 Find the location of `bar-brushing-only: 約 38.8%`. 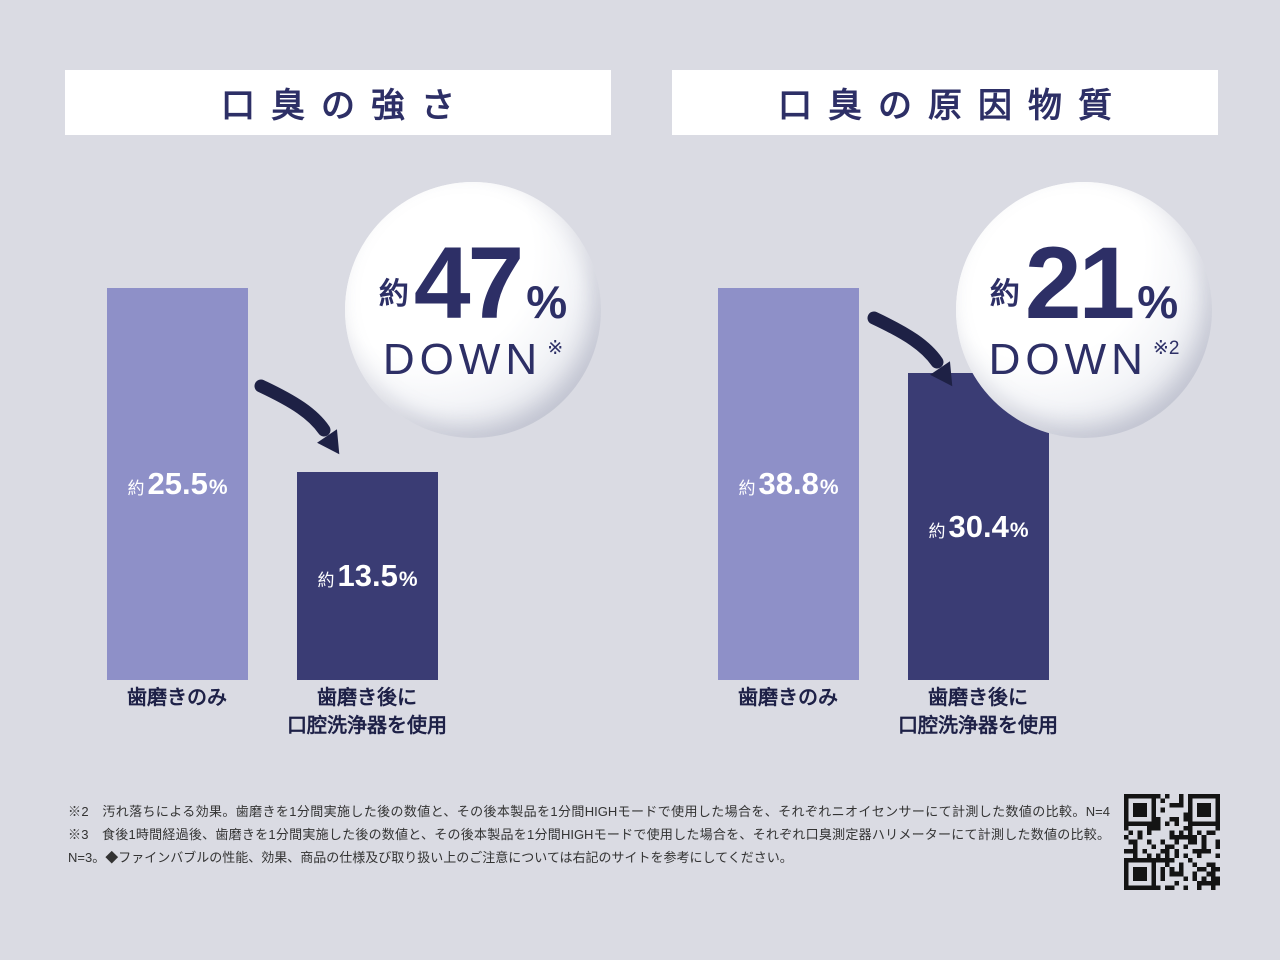

bar-brushing-only: 約 38.8% is located at coordinates (788, 484).